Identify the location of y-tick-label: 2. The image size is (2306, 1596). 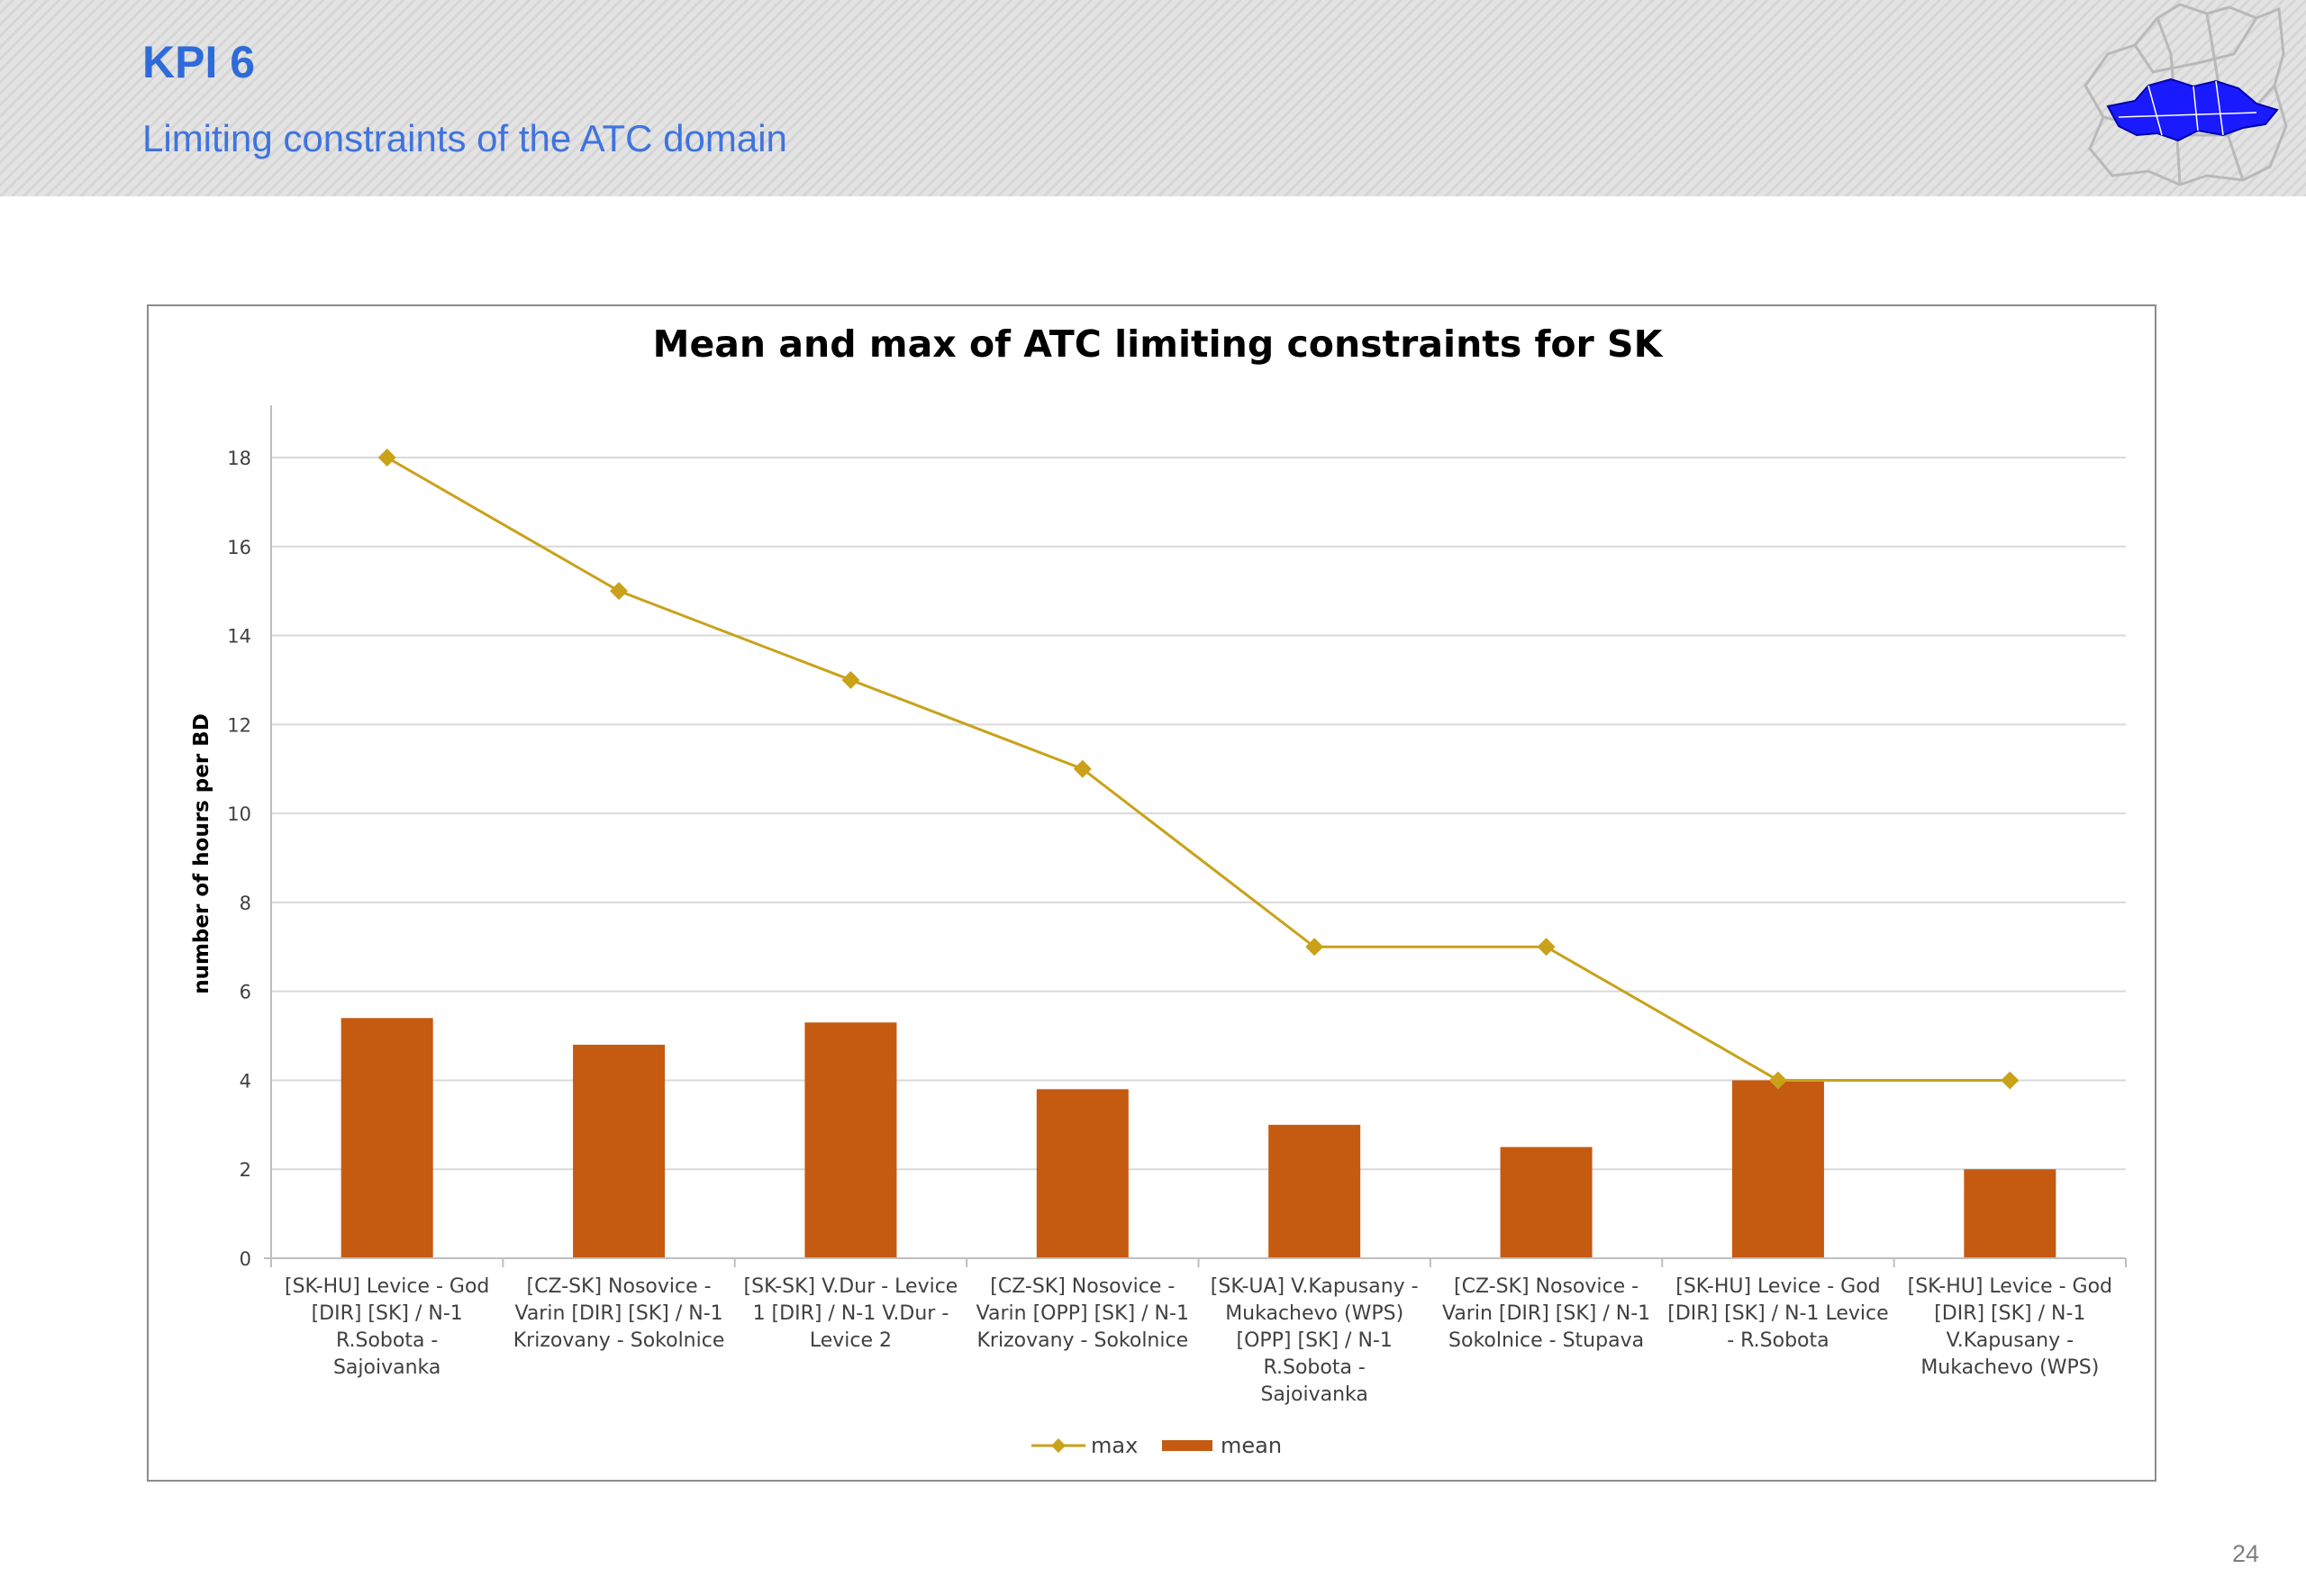
(245, 1170).